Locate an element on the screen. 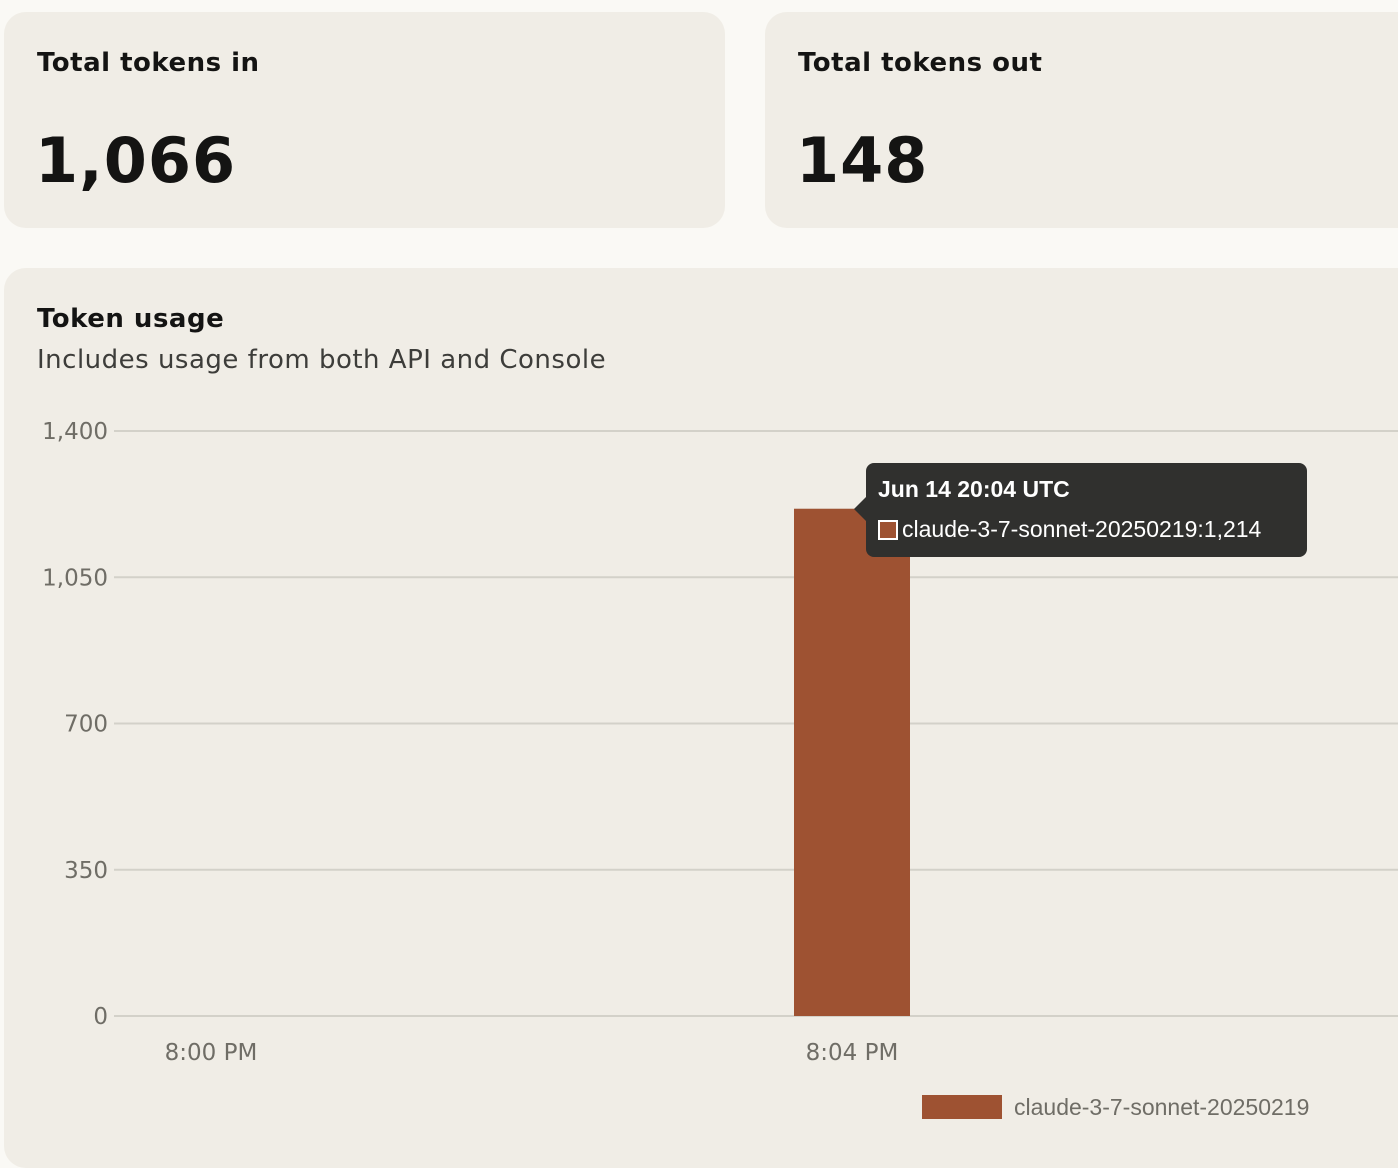 This screenshot has height=1168, width=1398. legend-swatch is located at coordinates (962, 1107).